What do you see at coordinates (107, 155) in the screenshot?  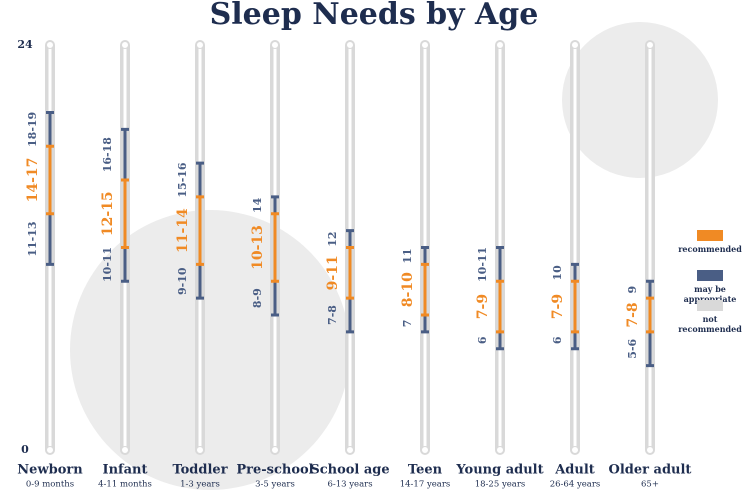 I see `upper-label: 16-18` at bounding box center [107, 155].